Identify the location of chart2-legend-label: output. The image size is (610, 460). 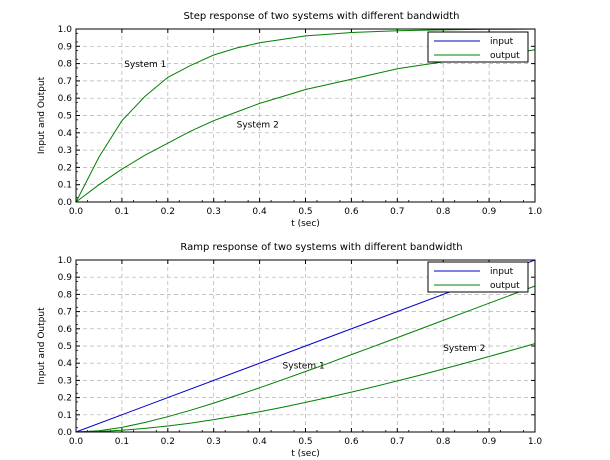
(505, 286).